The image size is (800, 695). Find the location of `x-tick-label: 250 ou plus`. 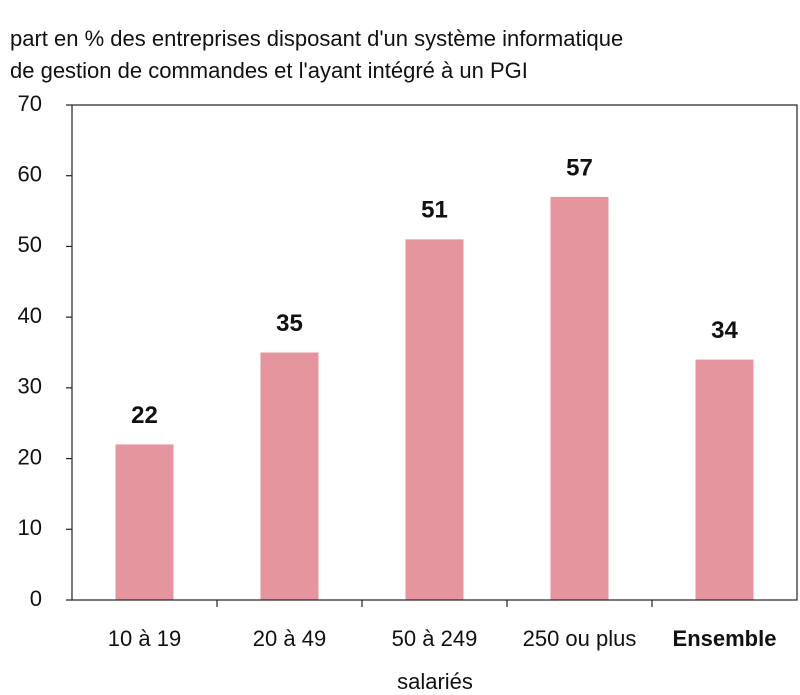

x-tick-label: 250 ou plus is located at coordinates (580, 638).